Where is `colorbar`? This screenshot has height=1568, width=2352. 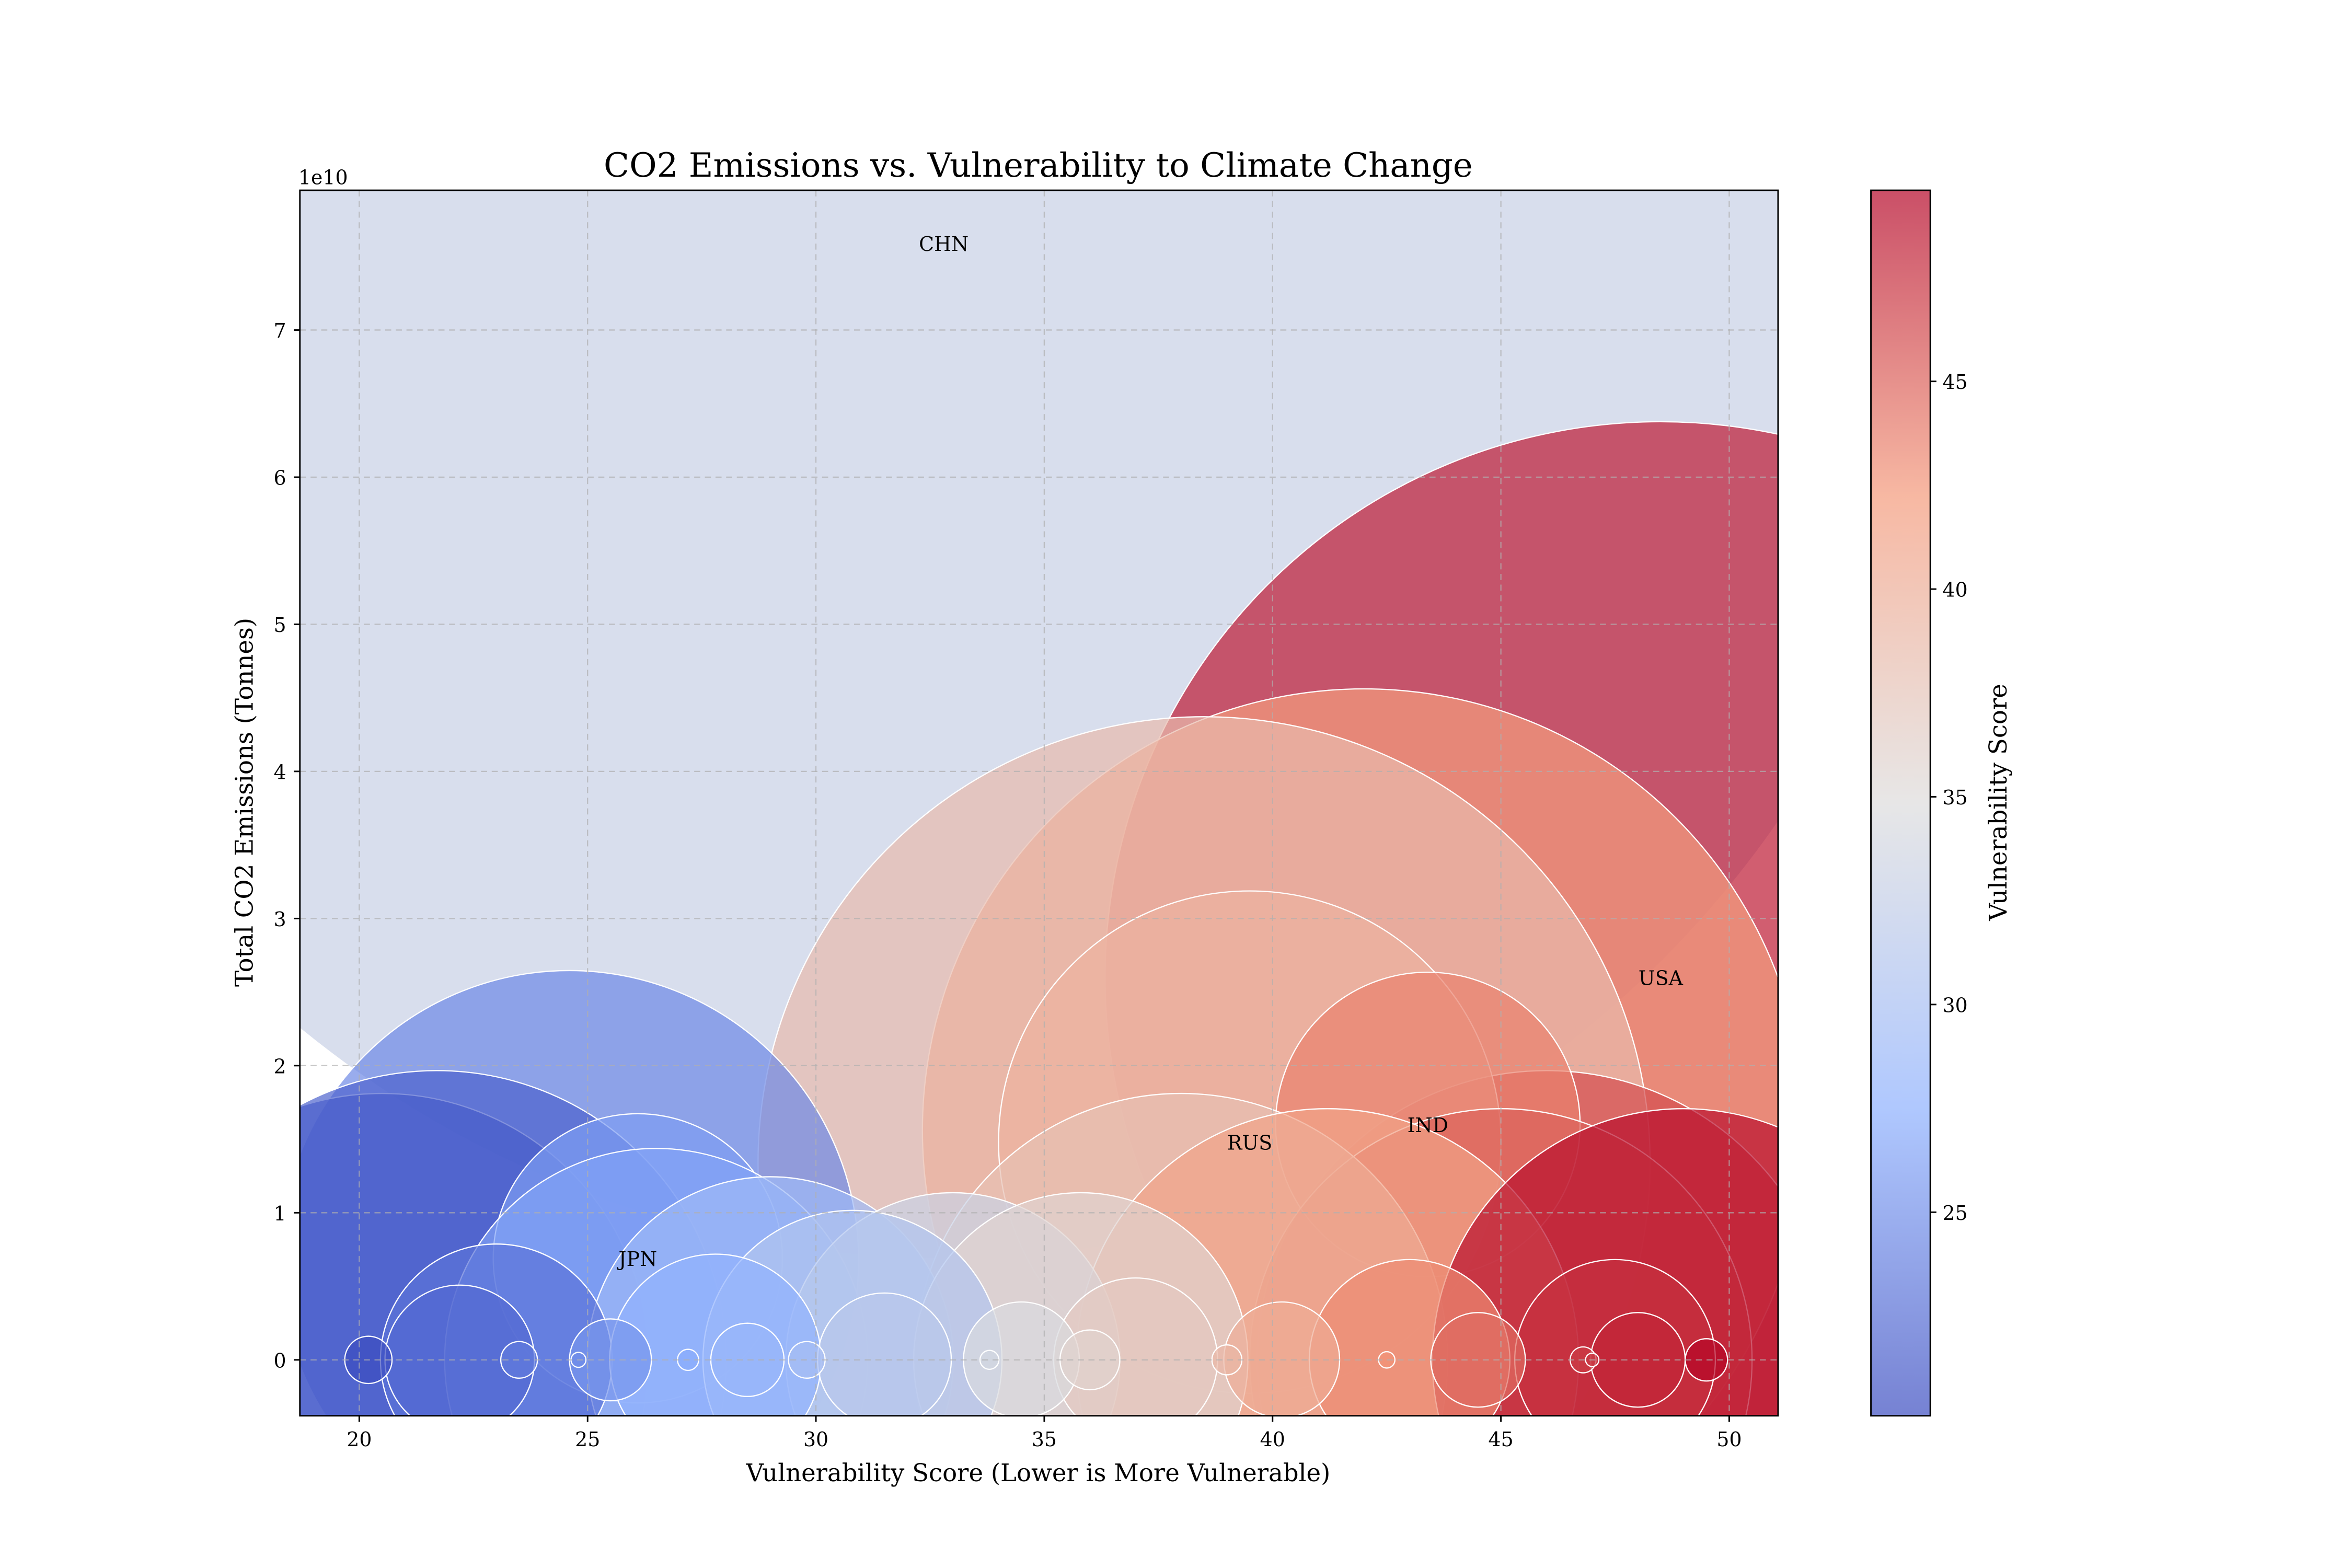 colorbar is located at coordinates (1900, 803).